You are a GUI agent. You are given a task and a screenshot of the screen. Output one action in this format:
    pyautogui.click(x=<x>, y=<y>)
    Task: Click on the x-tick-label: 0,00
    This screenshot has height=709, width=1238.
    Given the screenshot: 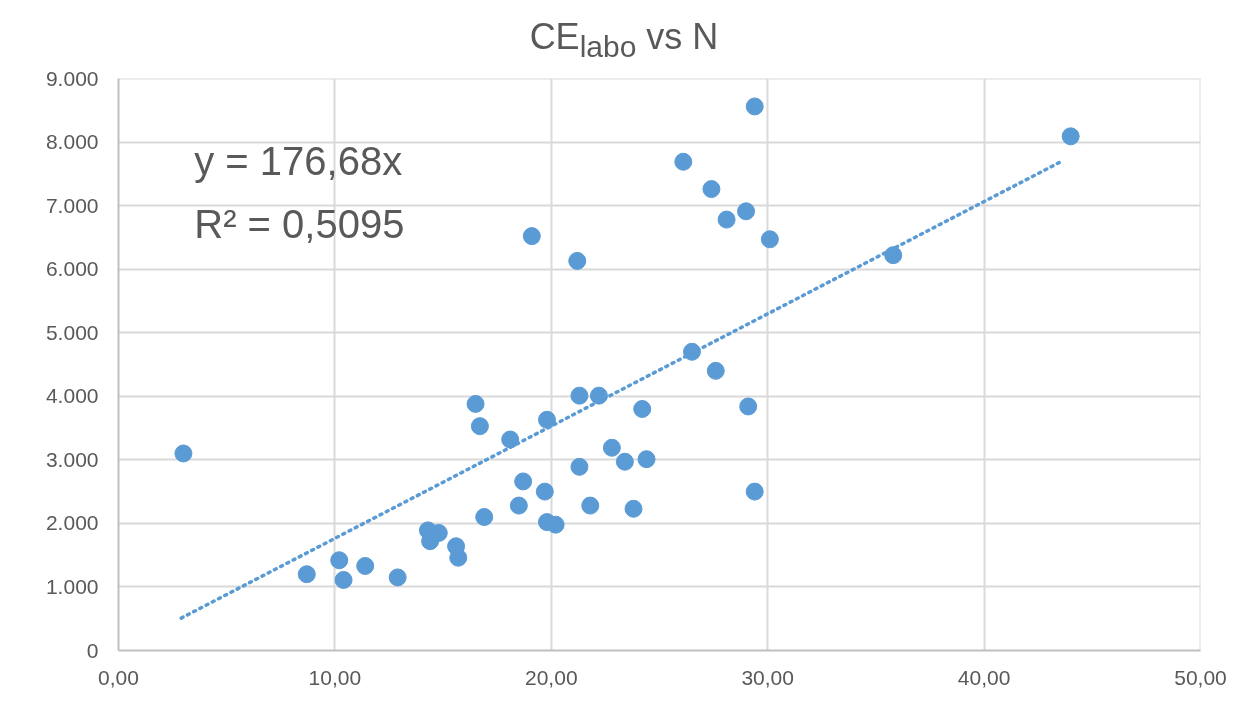 What is the action you would take?
    pyautogui.click(x=118, y=677)
    